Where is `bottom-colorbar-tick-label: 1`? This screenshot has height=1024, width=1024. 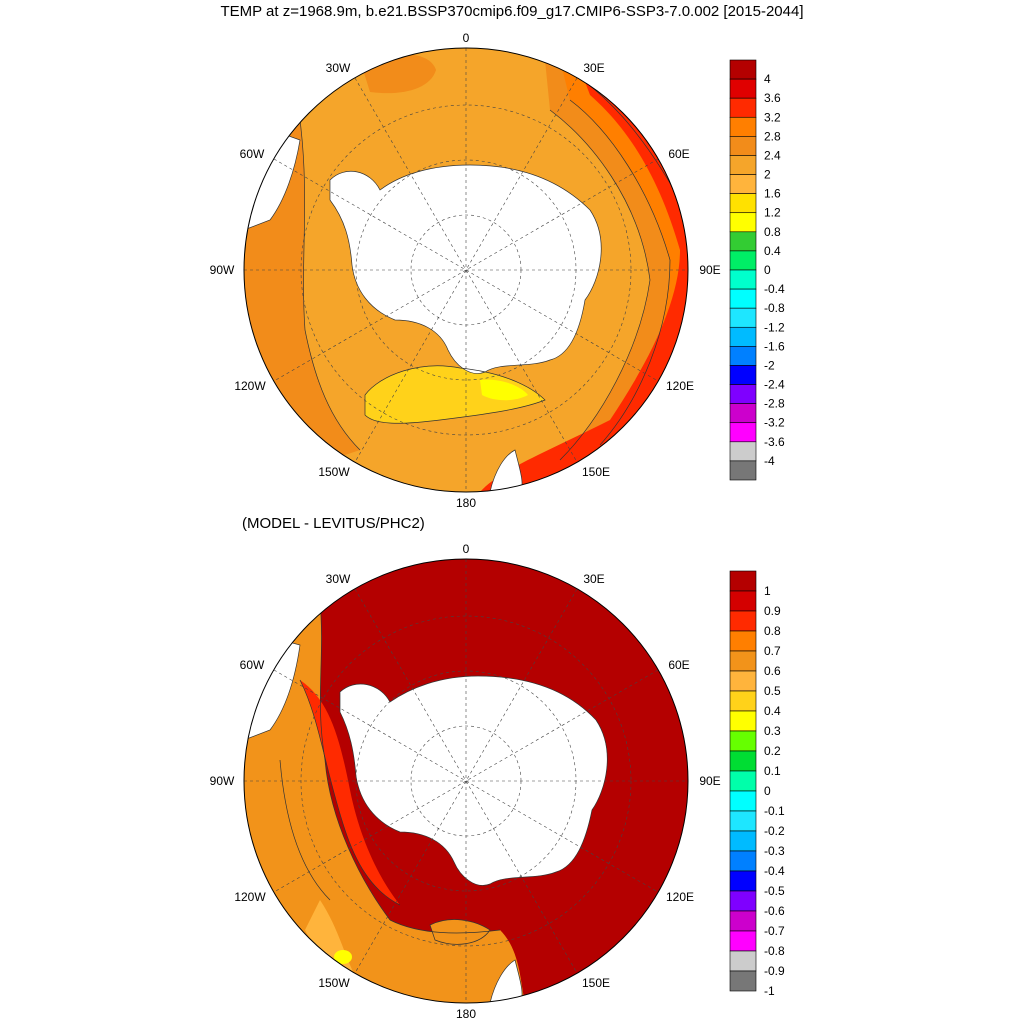 bottom-colorbar-tick-label: 1 is located at coordinates (767, 591).